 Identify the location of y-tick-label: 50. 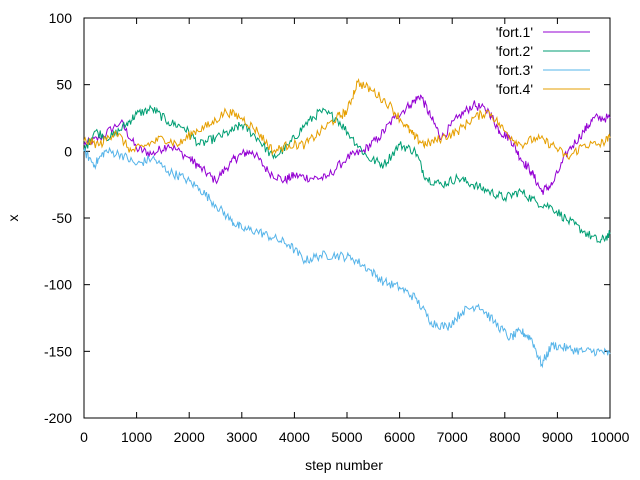
(64, 85).